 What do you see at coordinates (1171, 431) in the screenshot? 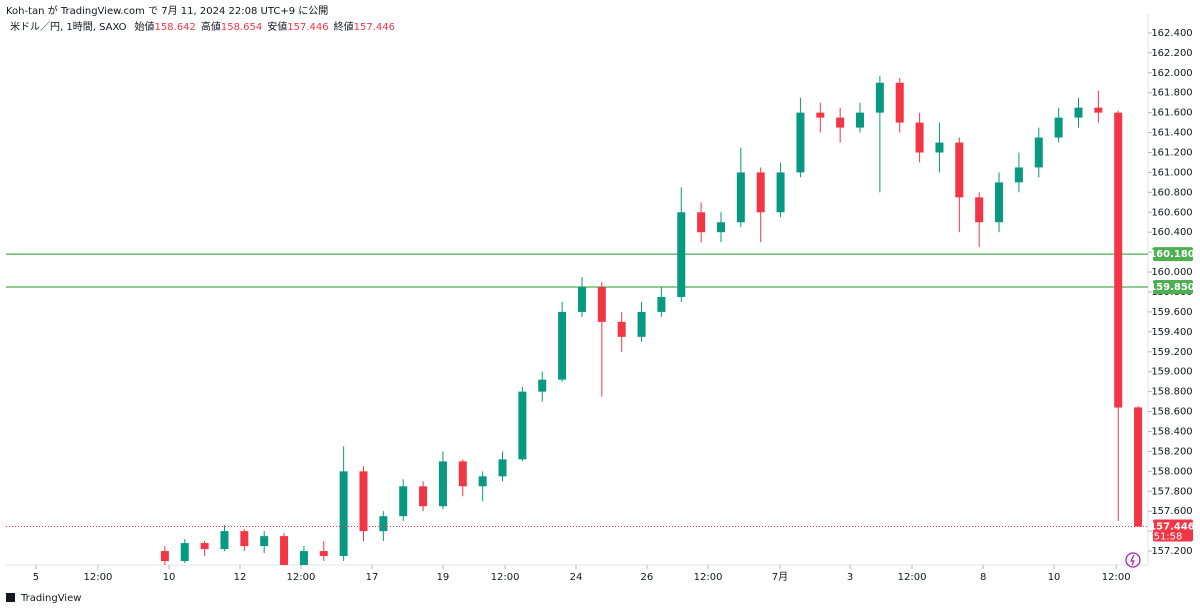
I see `y-tick-label: 158.400` at bounding box center [1171, 431].